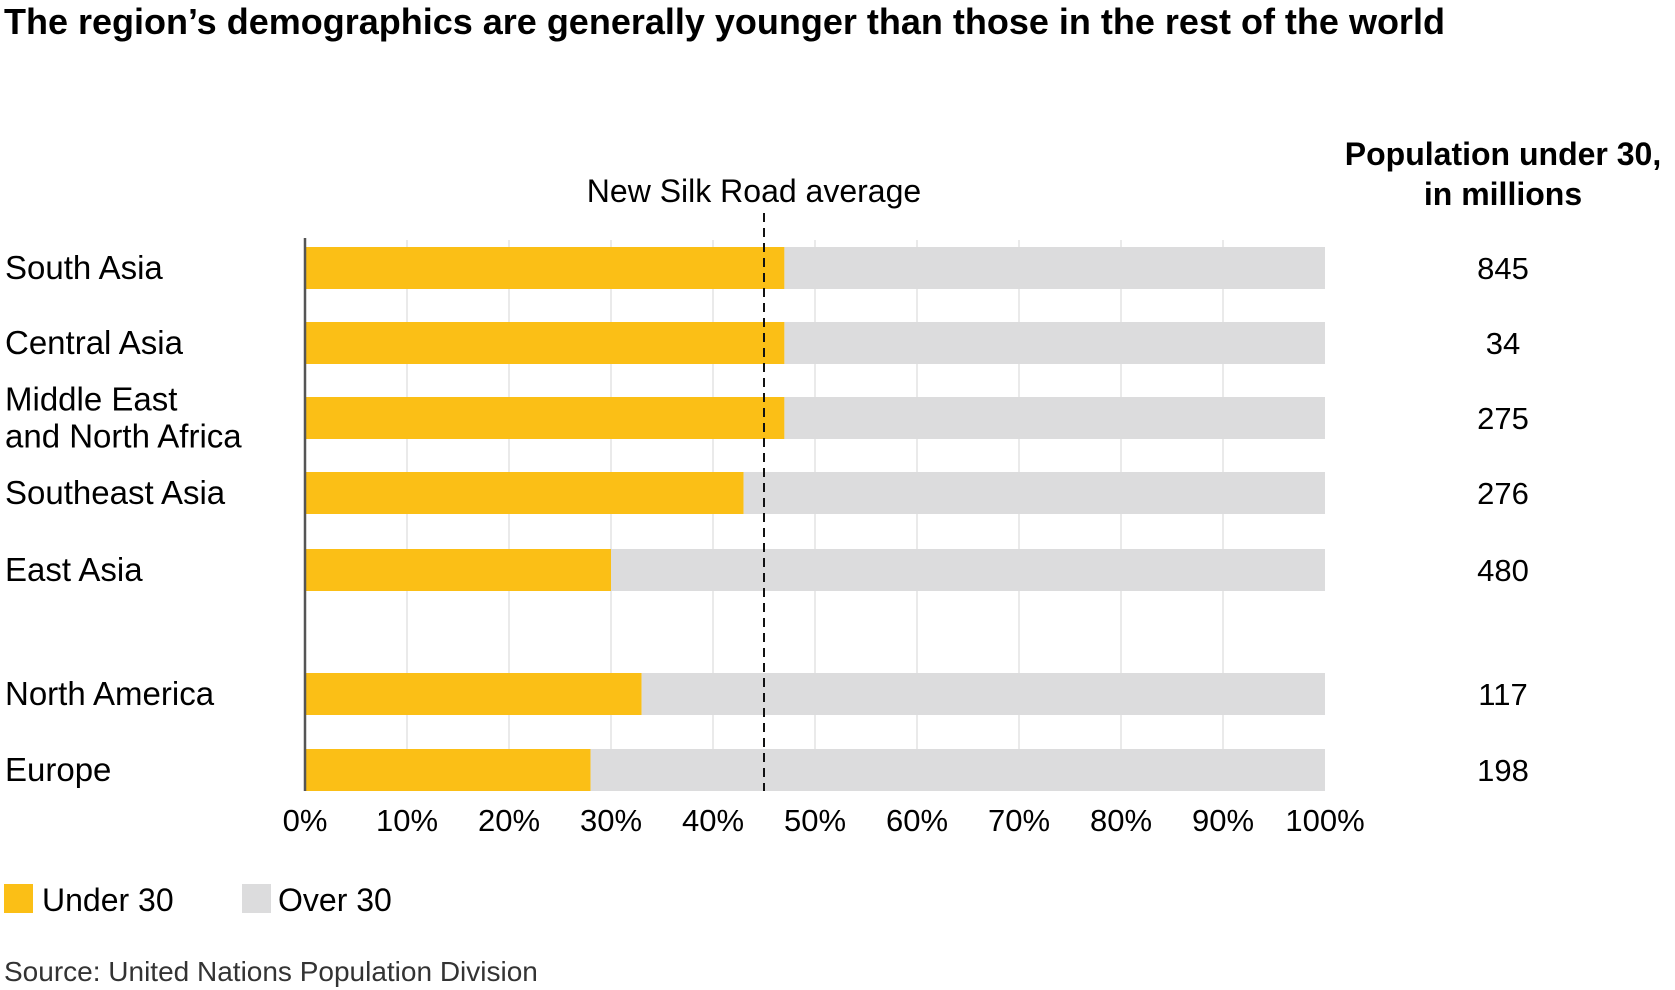 This screenshot has width=1675, height=990. I want to click on population-values: 845 34 275 276 480 117 198, so click(1503, 519).